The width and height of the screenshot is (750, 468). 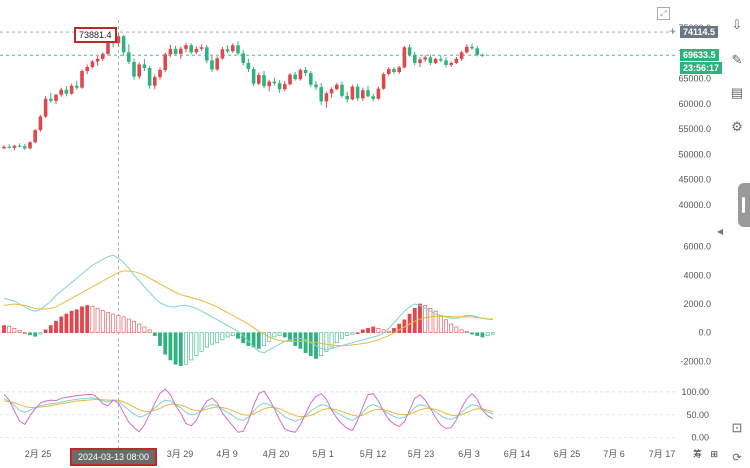 What do you see at coordinates (180, 454) in the screenshot?
I see `time-axis-label: 3月 29` at bounding box center [180, 454].